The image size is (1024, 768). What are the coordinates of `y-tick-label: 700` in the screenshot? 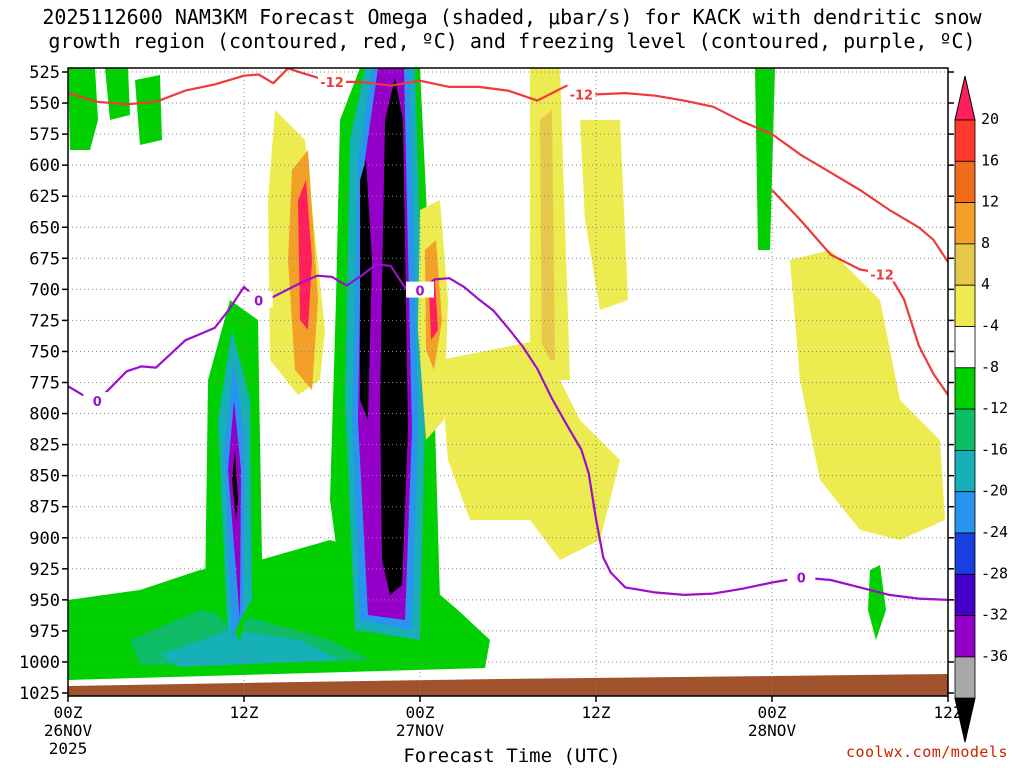 It's located at (44, 290).